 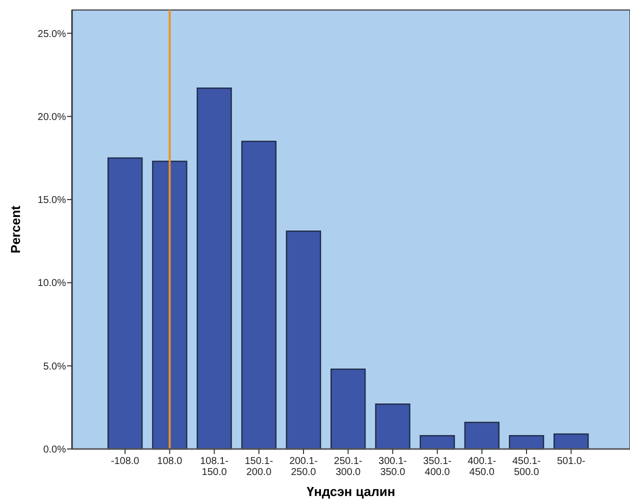 I want to click on x-tick-label: 400.1- 450.0, so click(x=482, y=467).